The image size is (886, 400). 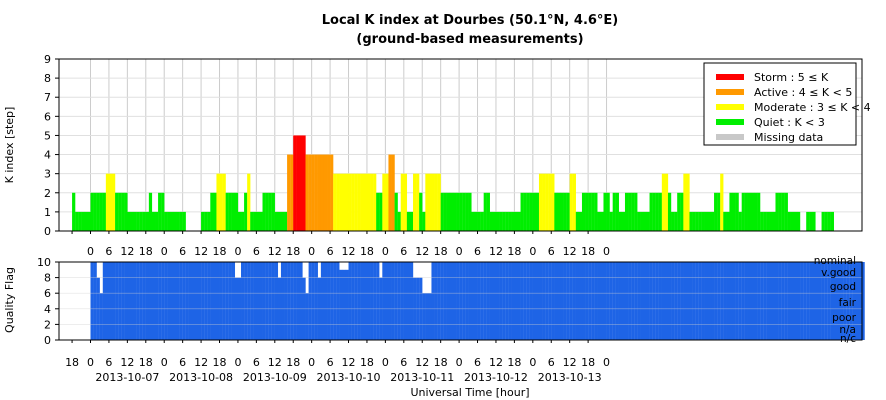 I want to click on date-label: 2013-10-13, so click(x=570, y=377).